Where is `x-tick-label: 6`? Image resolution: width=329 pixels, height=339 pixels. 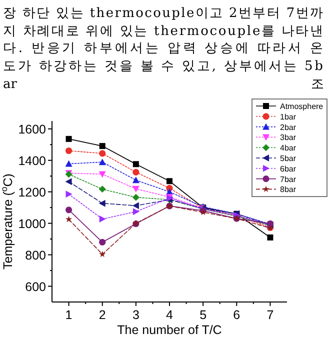 x-tick-label: 6 is located at coordinates (236, 315).